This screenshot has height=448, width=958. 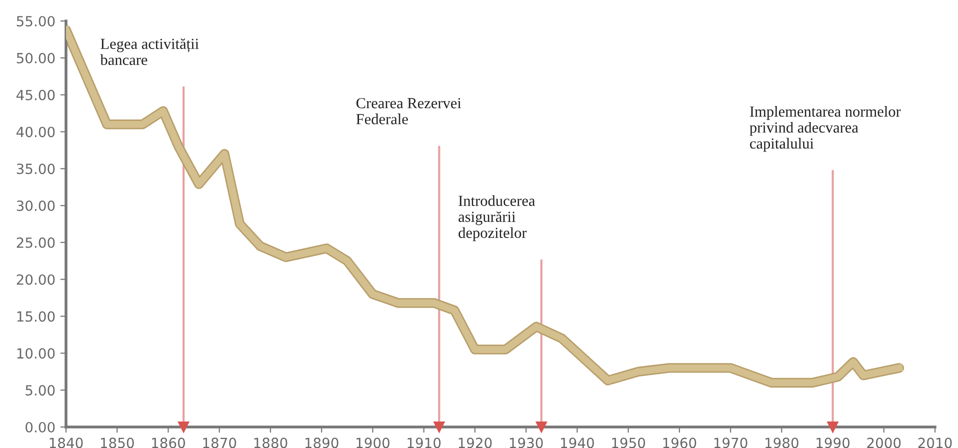 I want to click on y-tick-label: 35.00, so click(x=35, y=169).